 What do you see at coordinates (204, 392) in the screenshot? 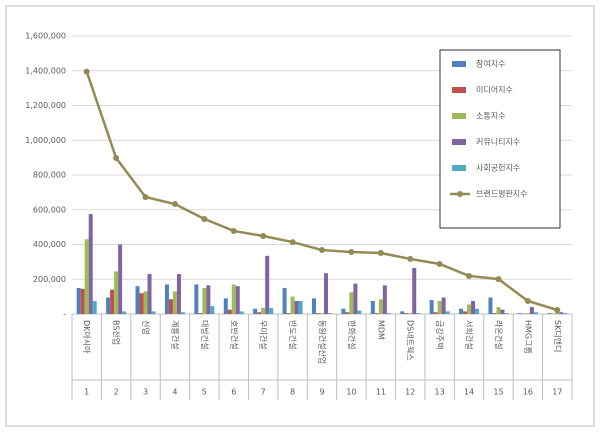
I see `rank-label: 5` at bounding box center [204, 392].